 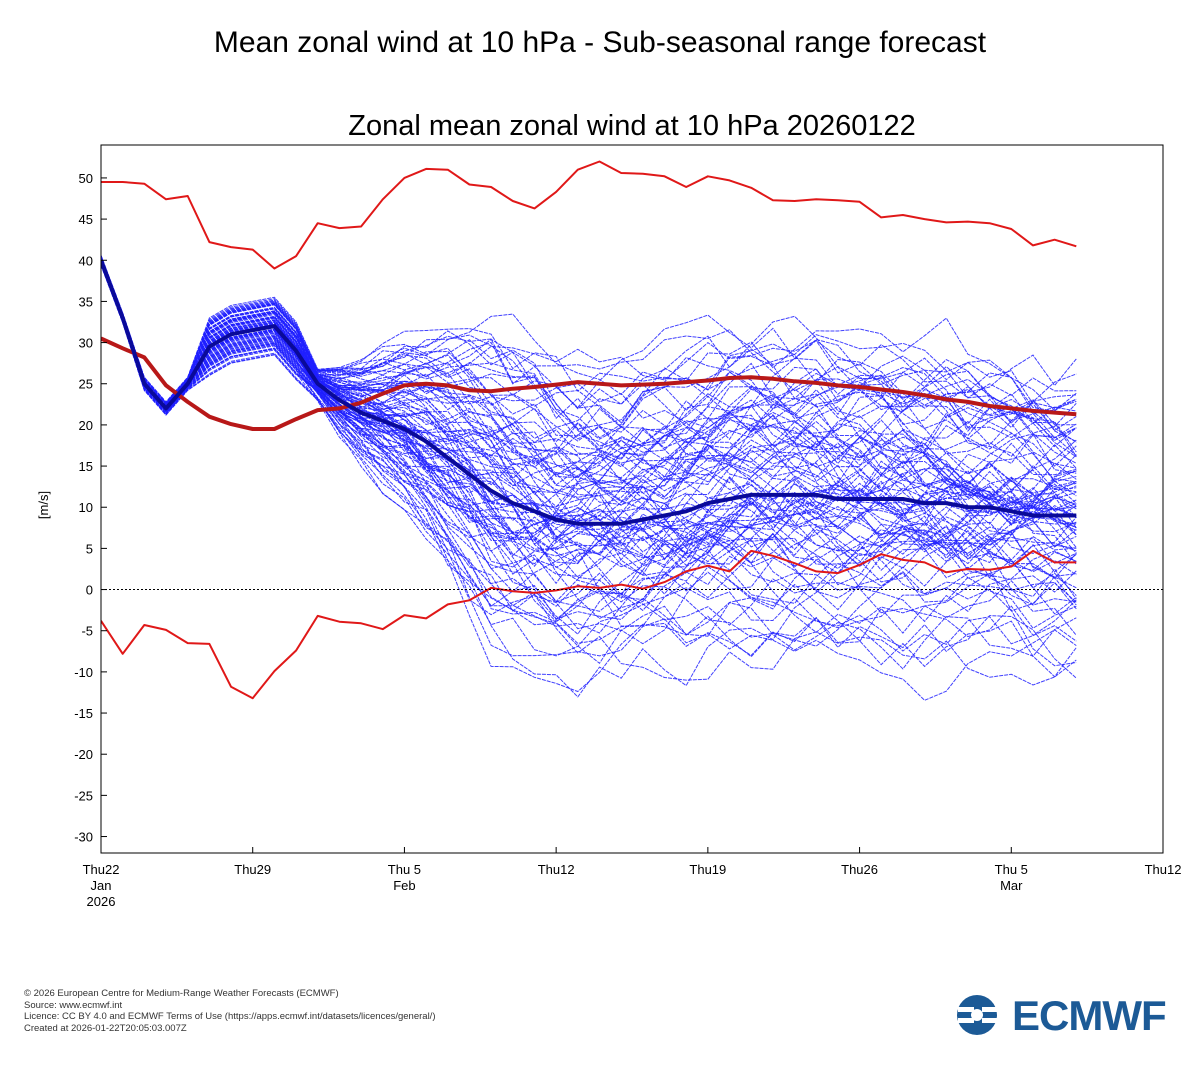 I want to click on y-tick-label: 10, so click(x=86, y=507).